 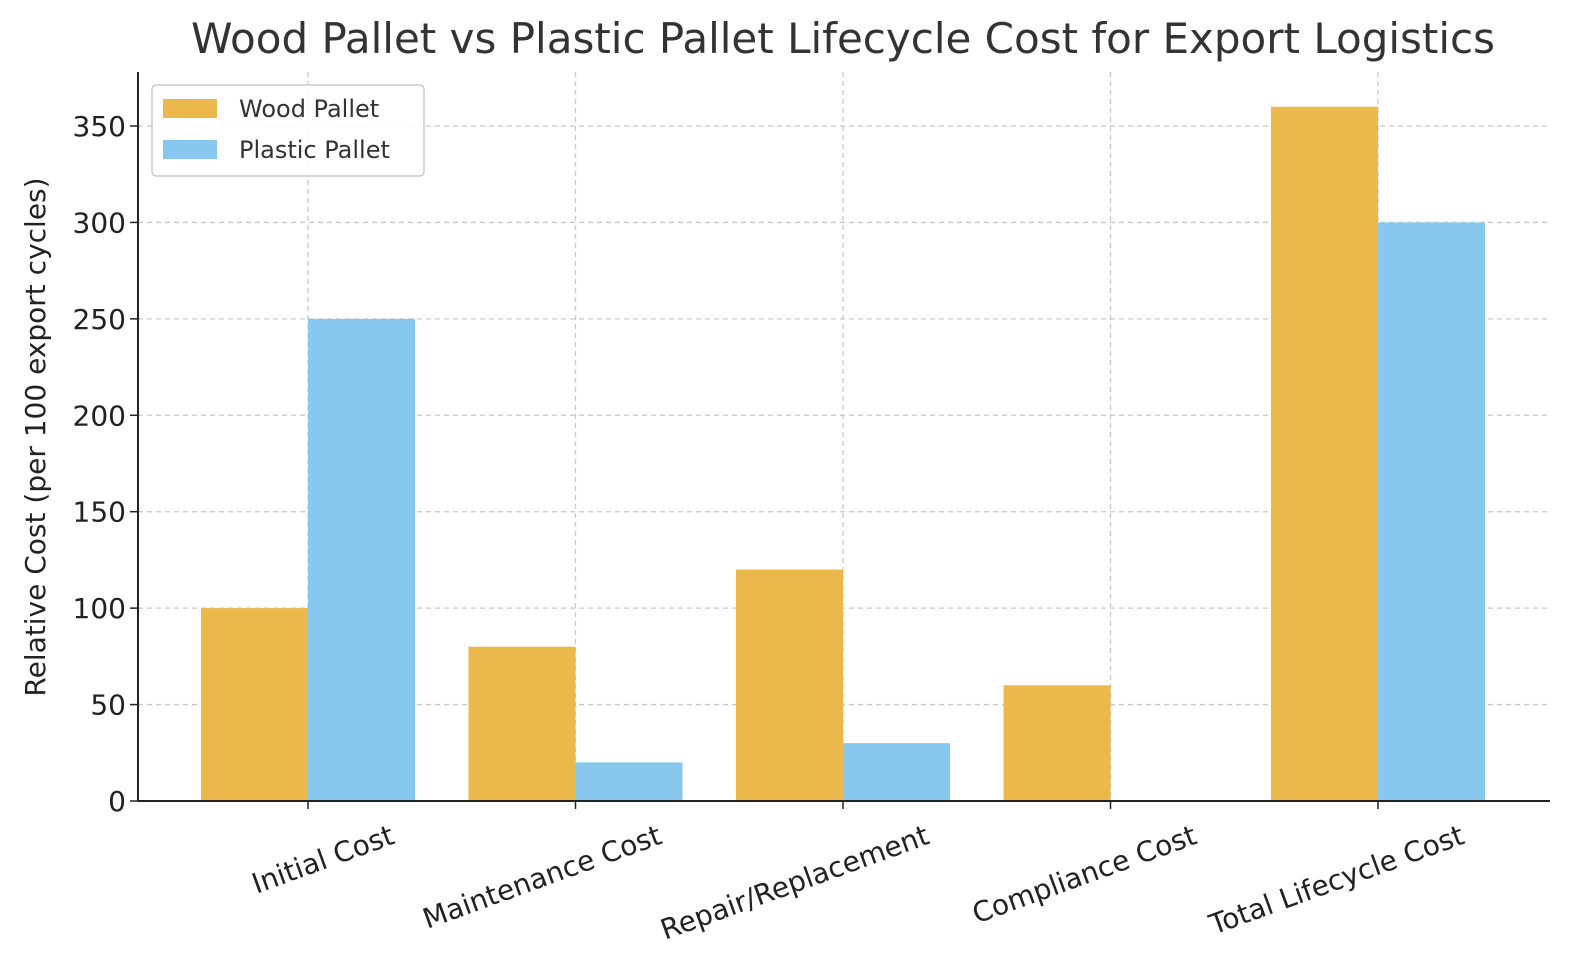 What do you see at coordinates (314, 150) in the screenshot?
I see `legend-label-plastic: Plastic Pallet` at bounding box center [314, 150].